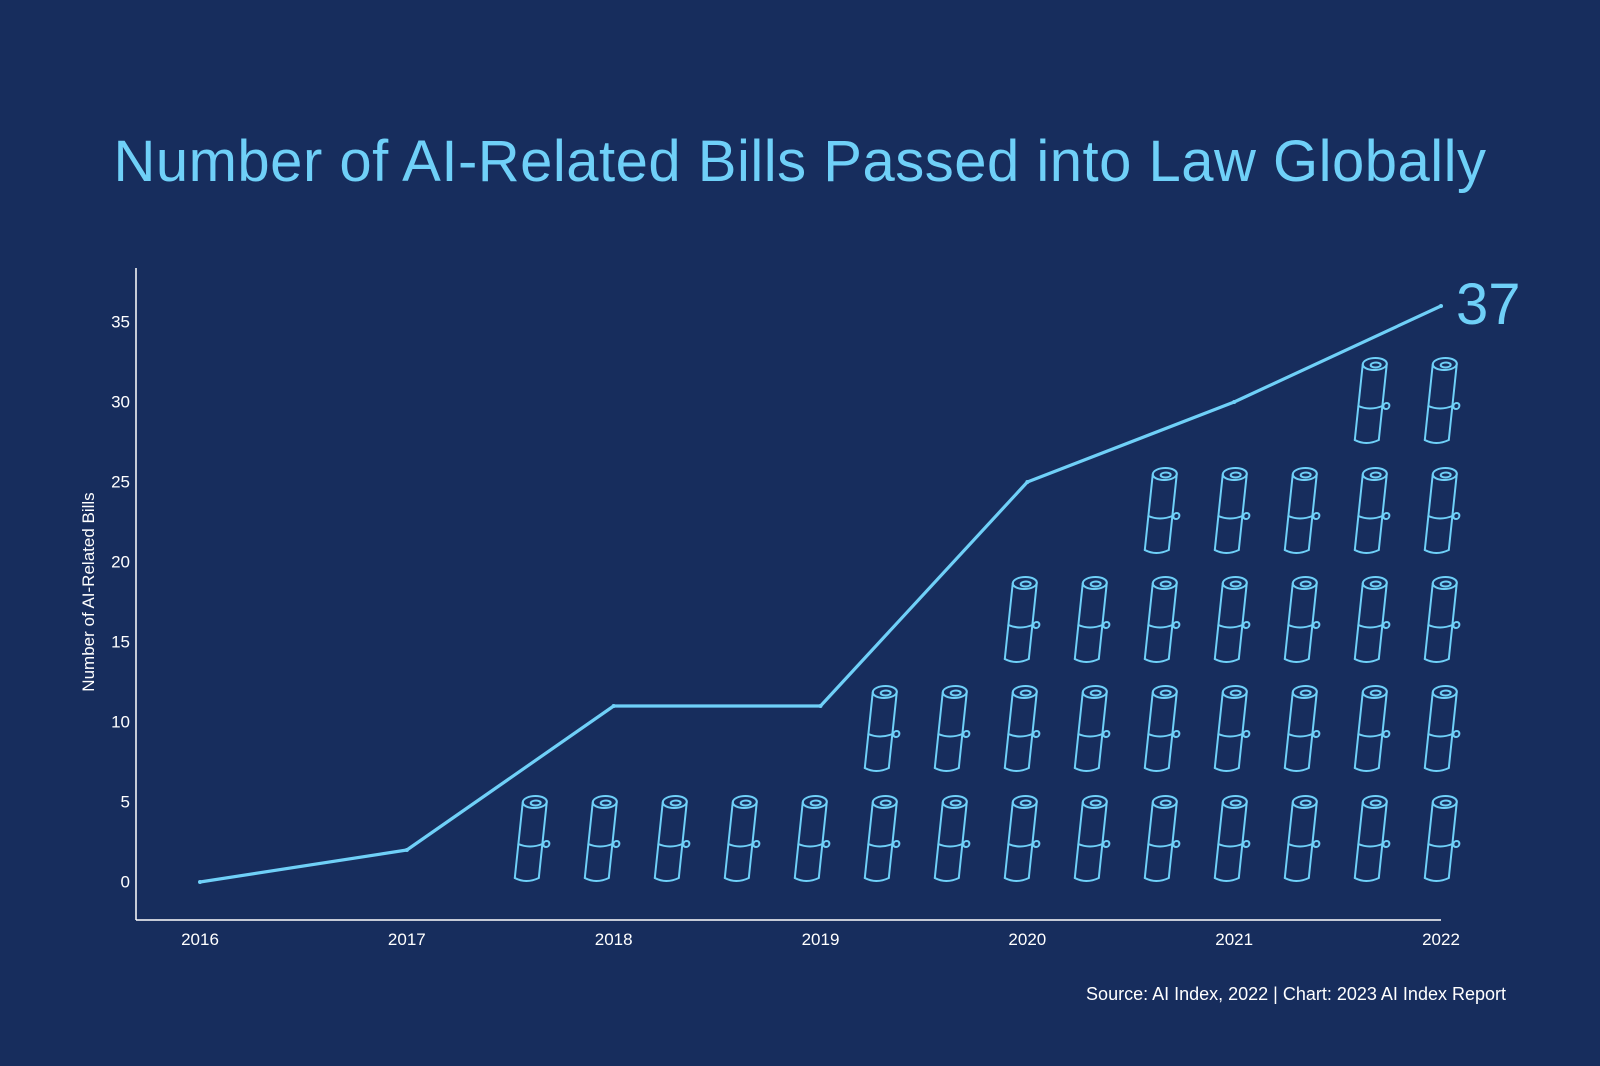 Image resolution: width=1600 pixels, height=1066 pixels. Describe the element at coordinates (407, 939) in the screenshot. I see `x-tick-label: 2017` at that location.